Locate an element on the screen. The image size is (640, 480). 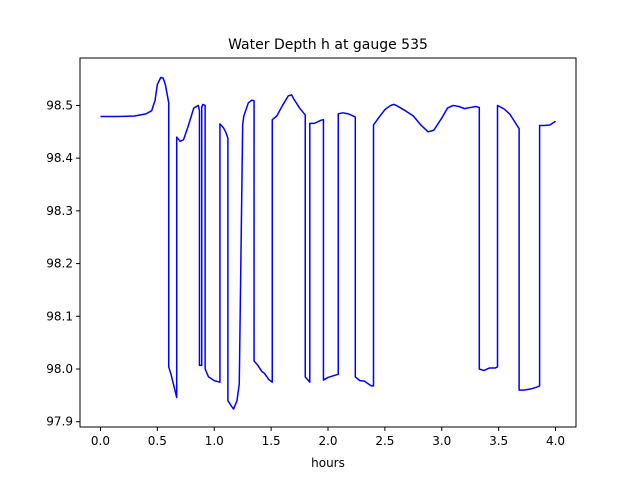
x-tick-label: 1.5 is located at coordinates (271, 441).